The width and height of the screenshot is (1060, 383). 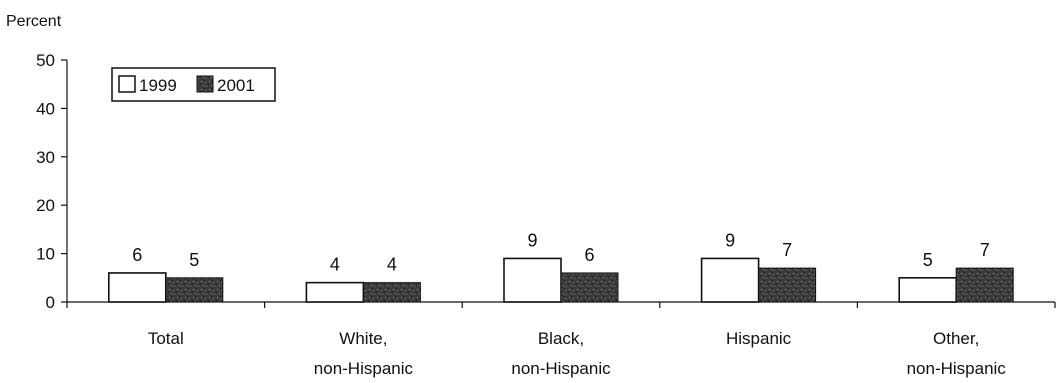 What do you see at coordinates (928, 260) in the screenshot?
I see `data-label-1999-4: 5` at bounding box center [928, 260].